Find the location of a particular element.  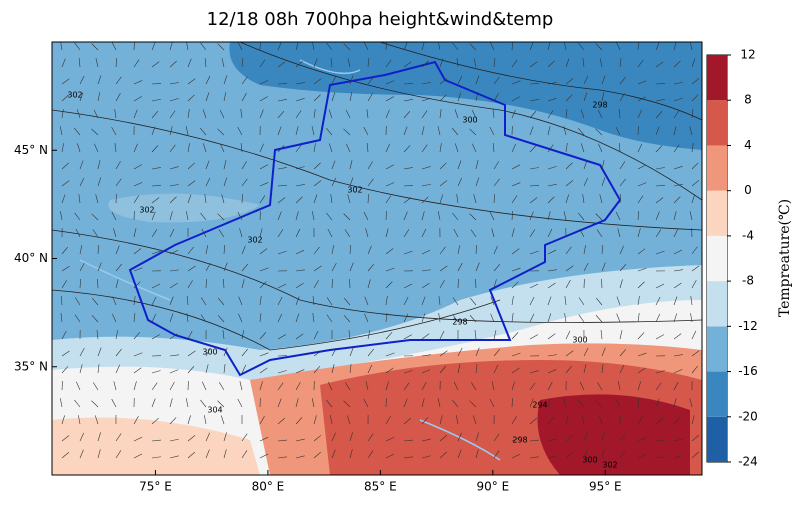

colorbar-tick-label: -20 is located at coordinates (748, 416).